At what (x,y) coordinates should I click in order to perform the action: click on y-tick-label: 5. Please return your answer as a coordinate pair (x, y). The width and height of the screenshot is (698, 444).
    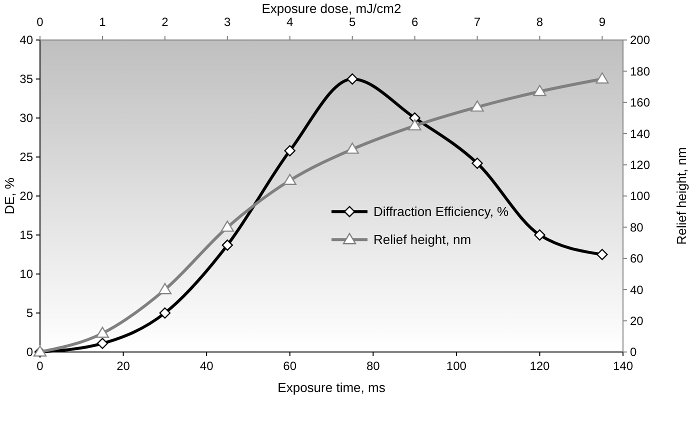
    Looking at the image, I should click on (30, 313).